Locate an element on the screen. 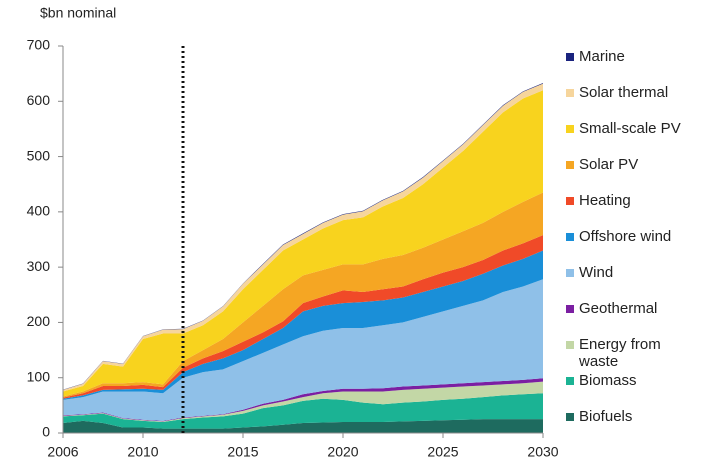 The height and width of the screenshot is (476, 712). x-tick-label: 2020 is located at coordinates (342, 452).